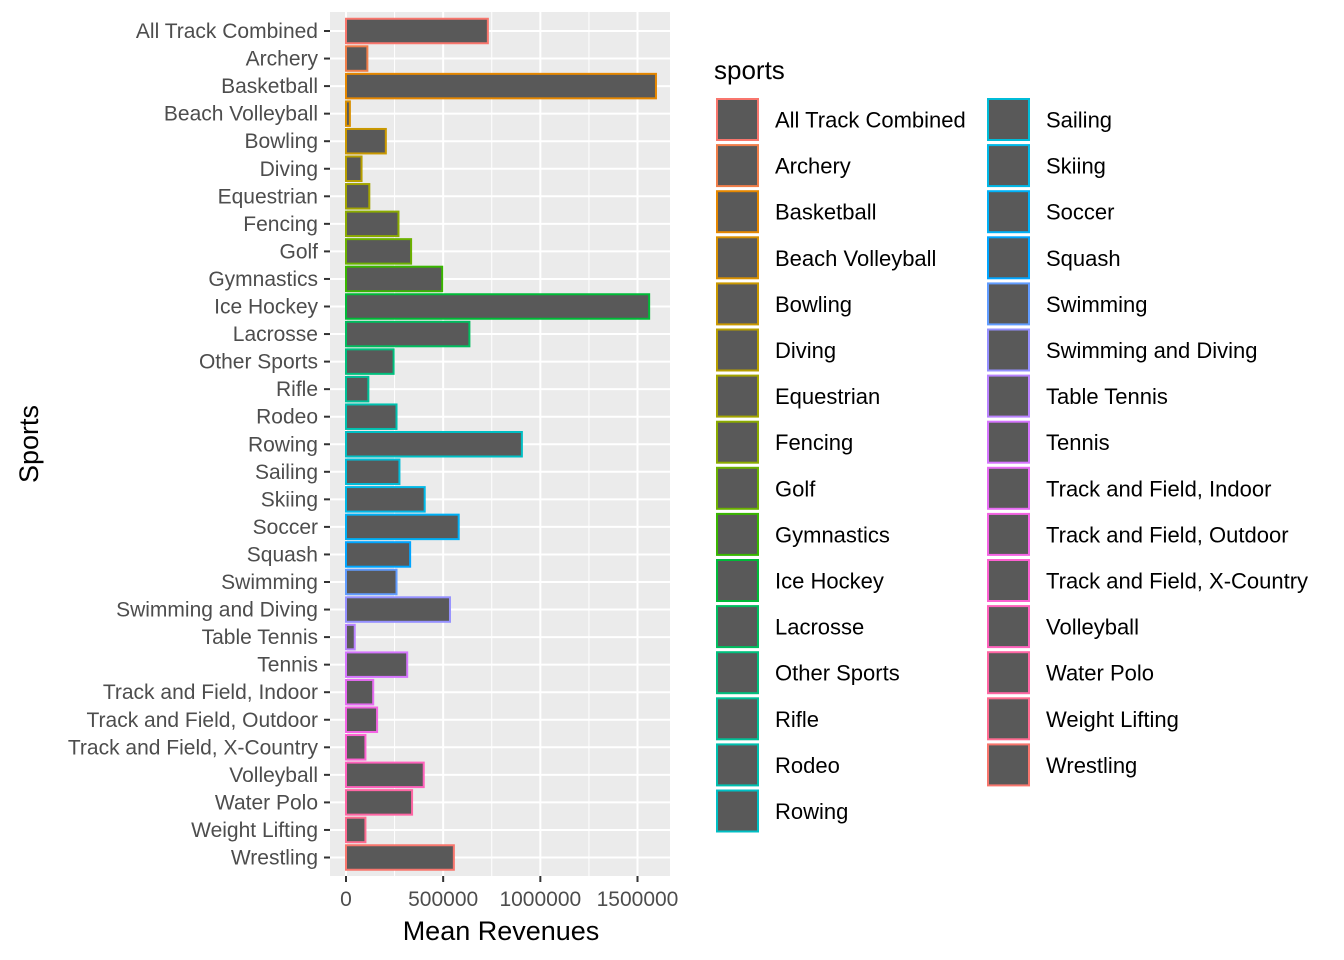 This screenshot has height=960, width=1344. I want to click on y-tick-label: Other Sports, so click(258, 362).